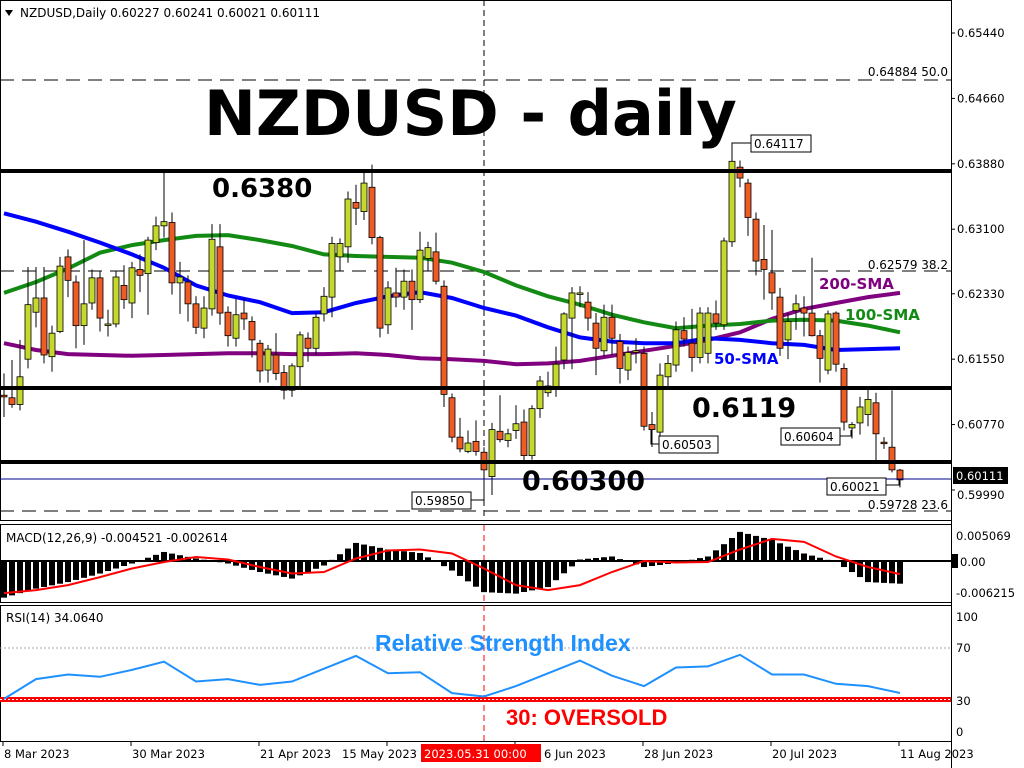  Describe the element at coordinates (475, 699) in the screenshot. I see `rsi-oversold-band` at that location.